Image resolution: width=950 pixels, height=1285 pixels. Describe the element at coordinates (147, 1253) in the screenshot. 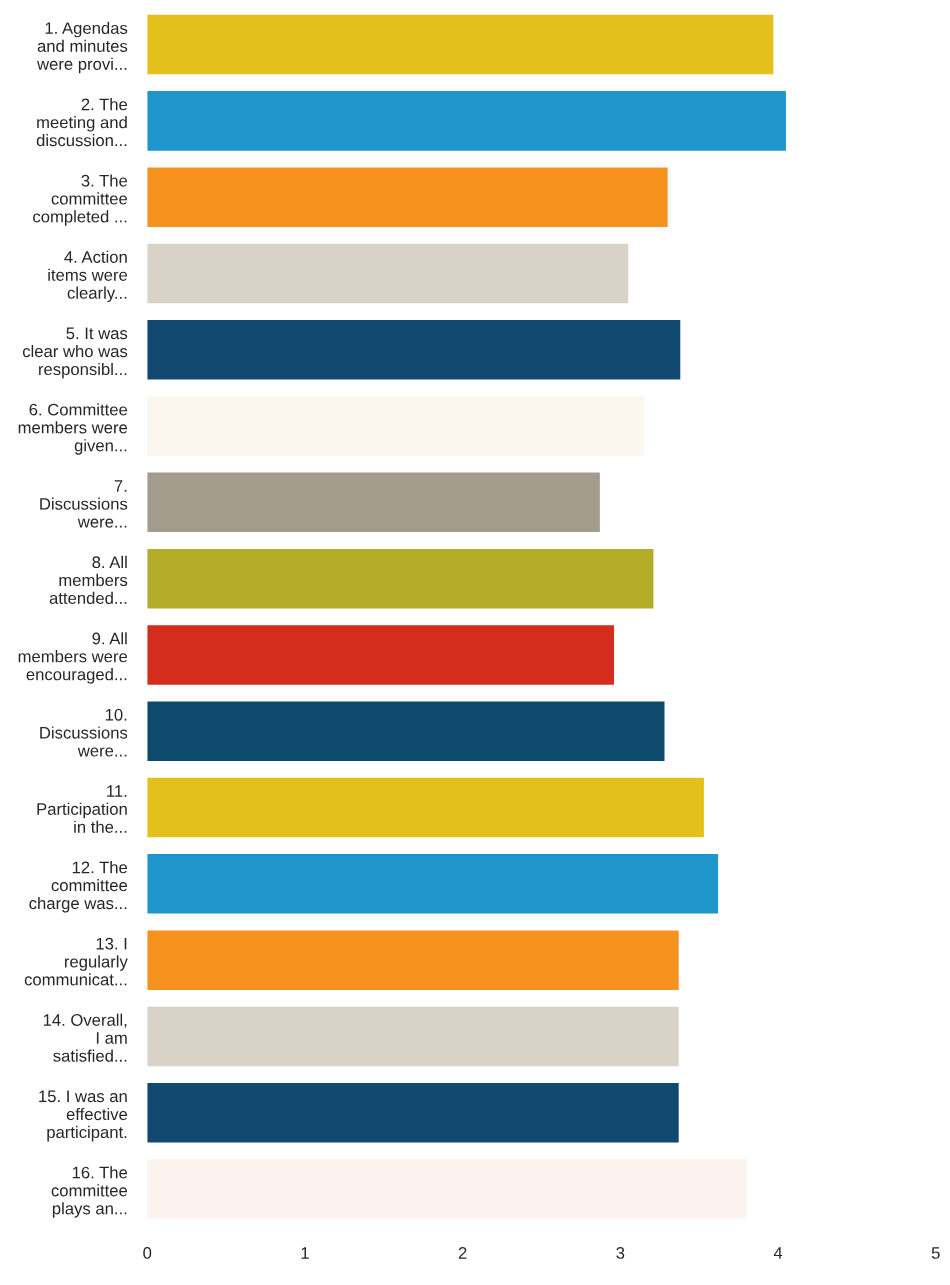

I see `x-tick-label: 0` at that location.